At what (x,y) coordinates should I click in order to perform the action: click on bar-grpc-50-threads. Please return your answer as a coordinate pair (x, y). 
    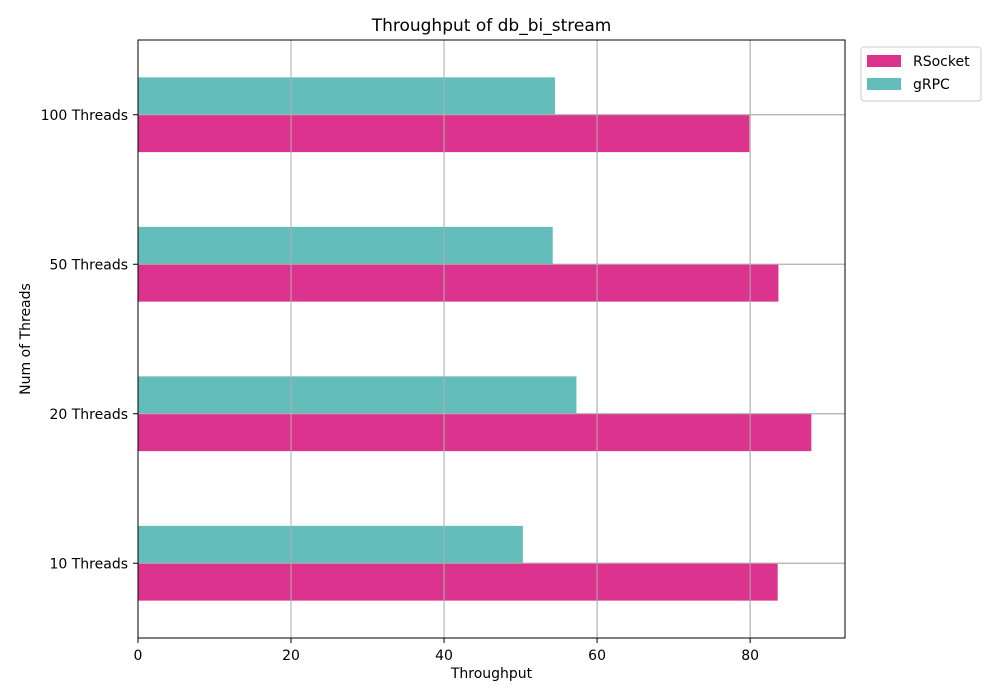
    Looking at the image, I should click on (345, 245).